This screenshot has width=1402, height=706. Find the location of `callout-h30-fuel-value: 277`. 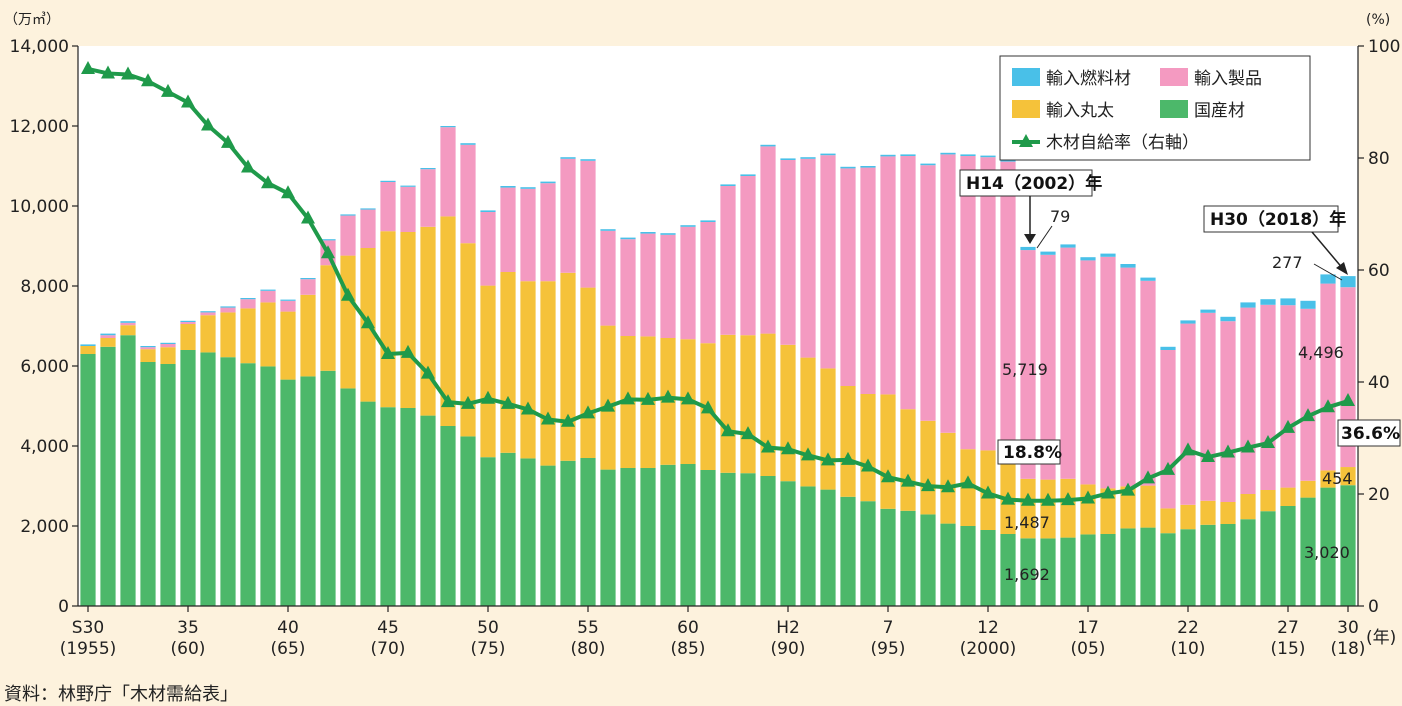

callout-h30-fuel-value: 277 is located at coordinates (1287, 262).